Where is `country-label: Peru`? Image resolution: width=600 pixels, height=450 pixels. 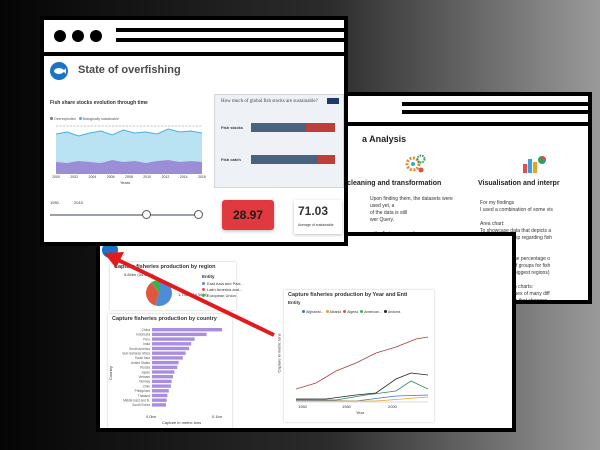 country-label: Peru is located at coordinates (146, 339).